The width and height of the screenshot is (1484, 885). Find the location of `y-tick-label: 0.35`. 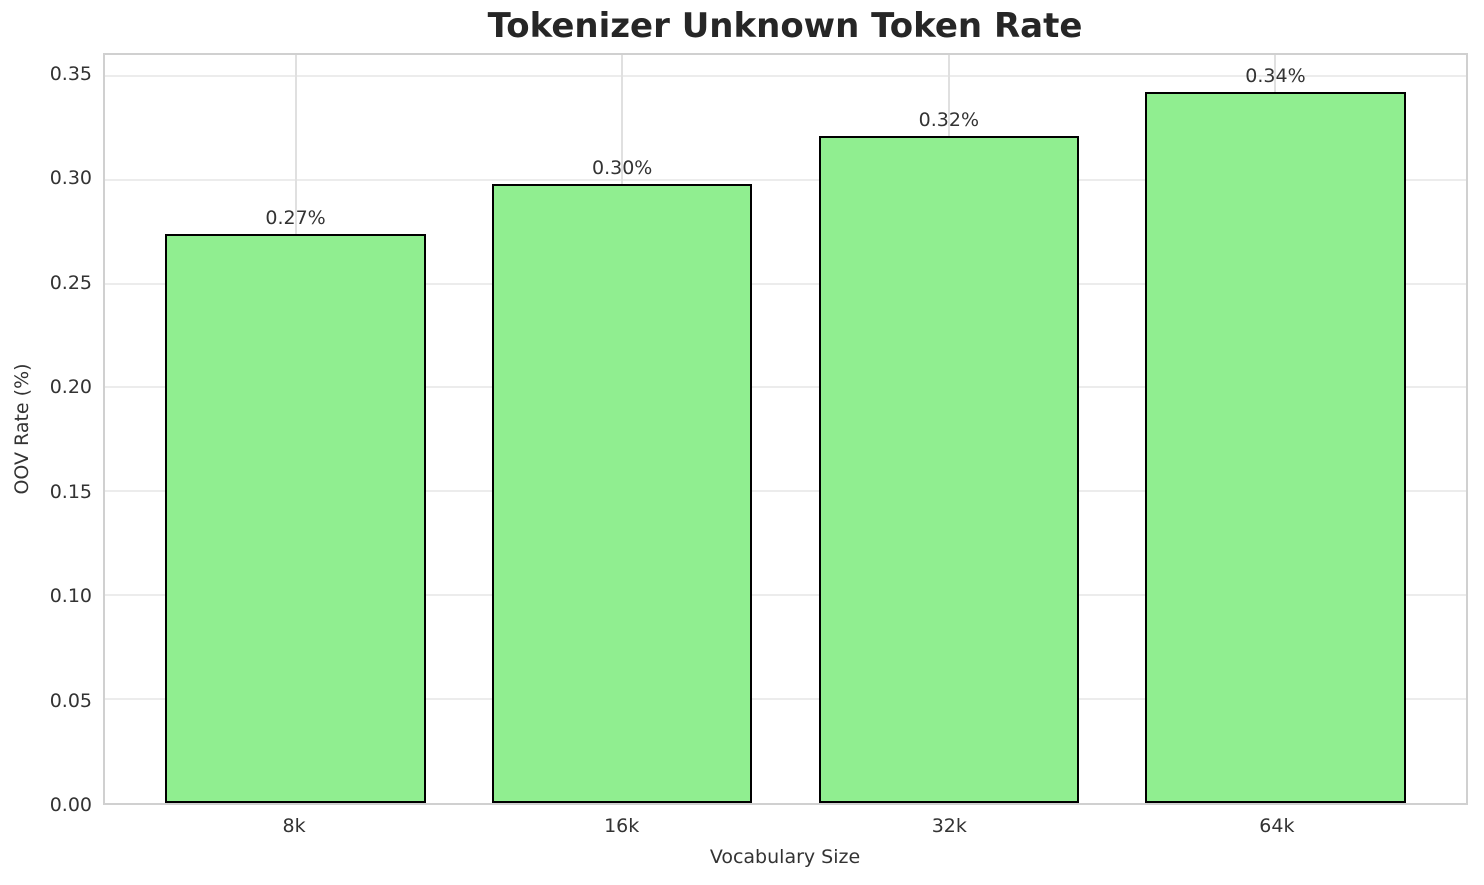

y-tick-label: 0.35 is located at coordinates (70, 73).